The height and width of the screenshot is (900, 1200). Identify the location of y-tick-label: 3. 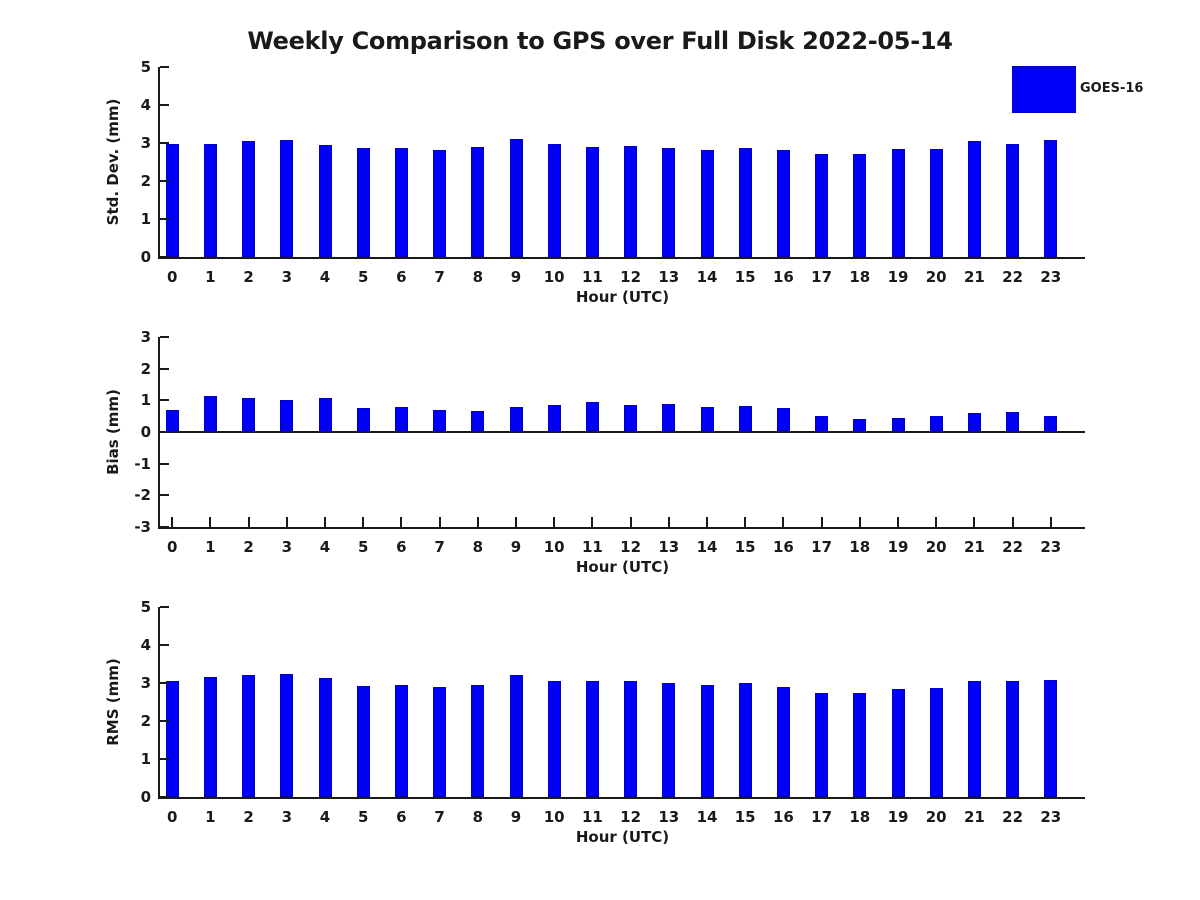
(145, 143).